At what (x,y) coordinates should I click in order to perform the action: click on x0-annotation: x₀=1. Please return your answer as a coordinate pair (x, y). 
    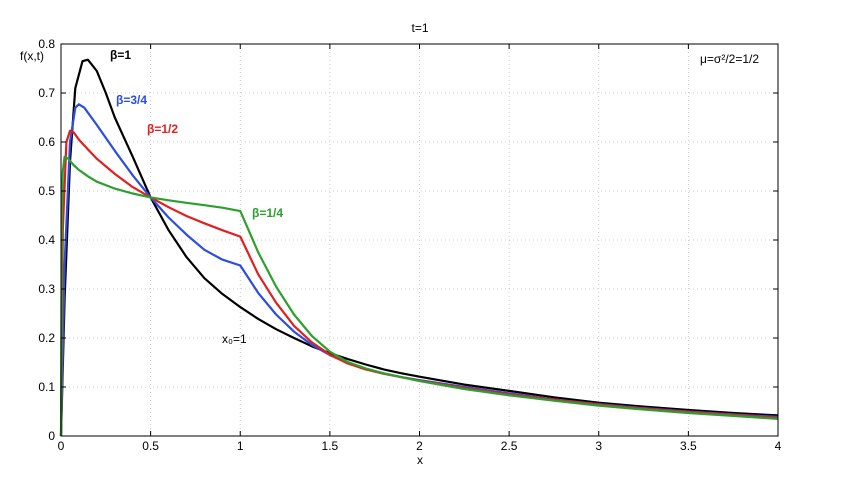
    Looking at the image, I should click on (234, 339).